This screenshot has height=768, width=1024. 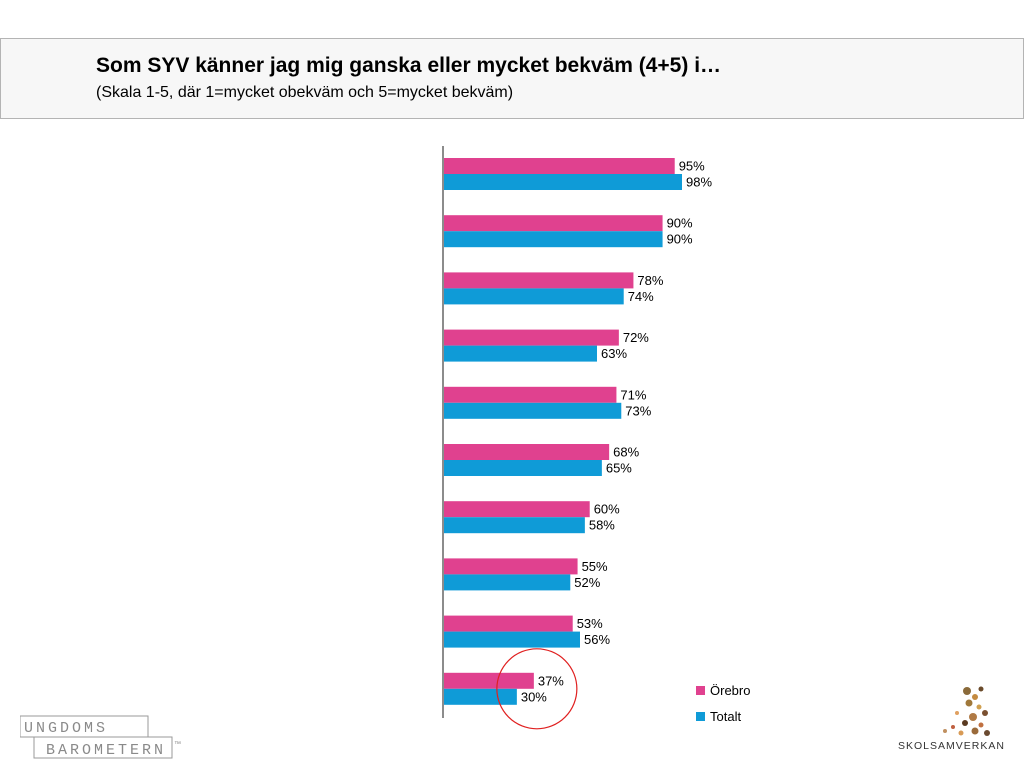 What do you see at coordinates (700, 690) in the screenshot?
I see `legend-swatch-orebro` at bounding box center [700, 690].